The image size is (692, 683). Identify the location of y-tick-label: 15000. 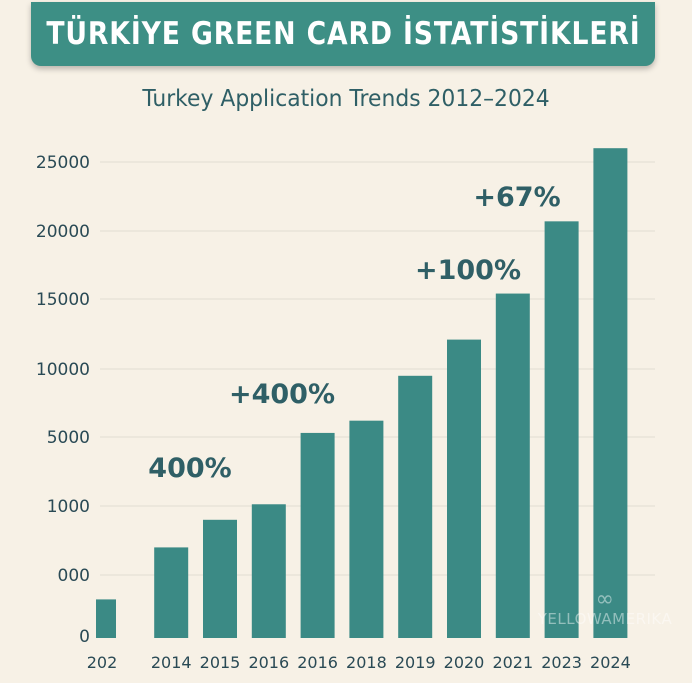
(63, 300).